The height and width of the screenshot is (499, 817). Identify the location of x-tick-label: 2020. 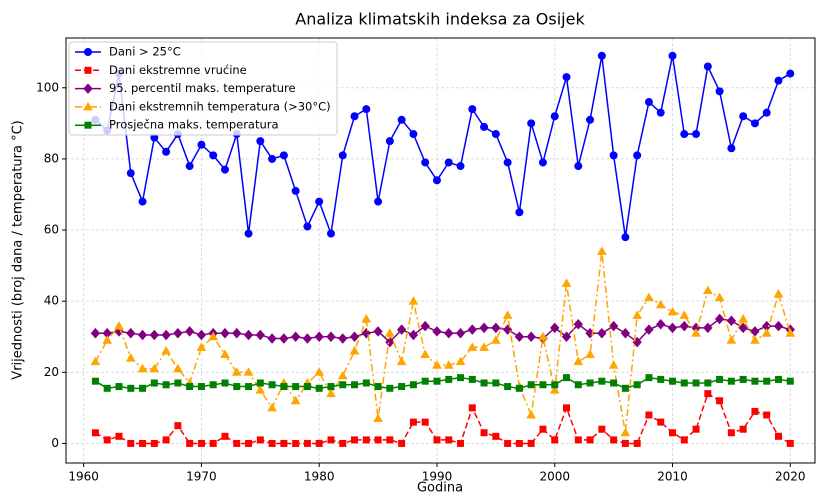
(790, 477).